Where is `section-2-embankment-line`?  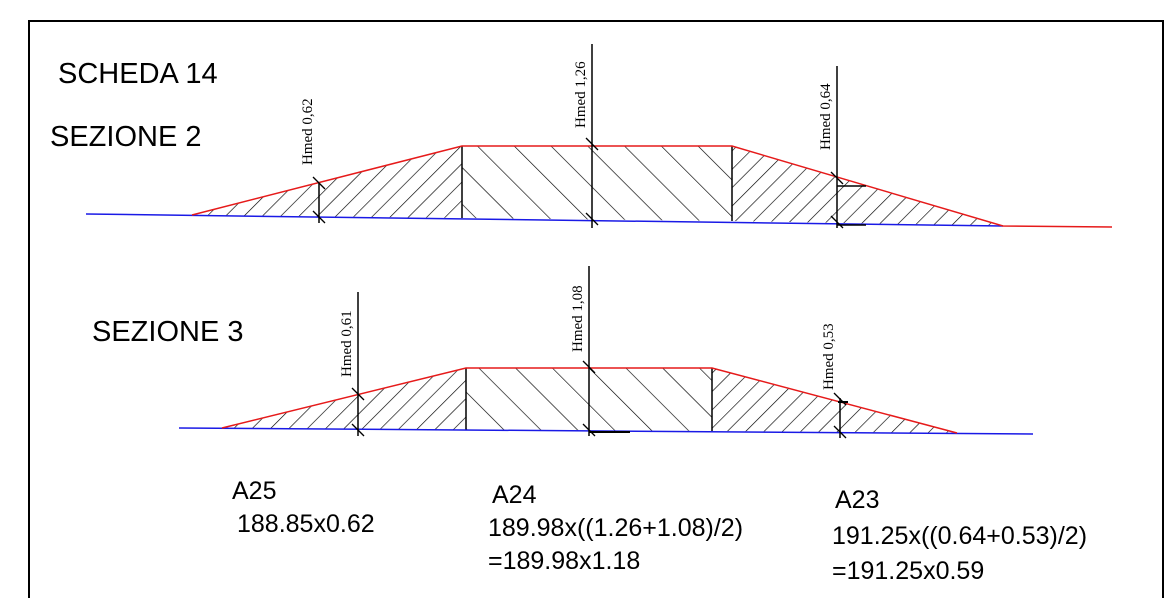
section-2-embankment-line is located at coordinates (652, 186).